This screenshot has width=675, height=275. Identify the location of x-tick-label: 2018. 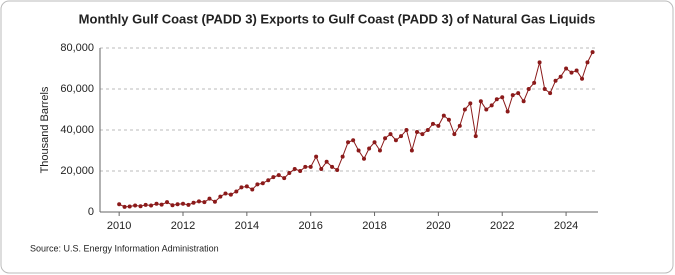
(374, 226).